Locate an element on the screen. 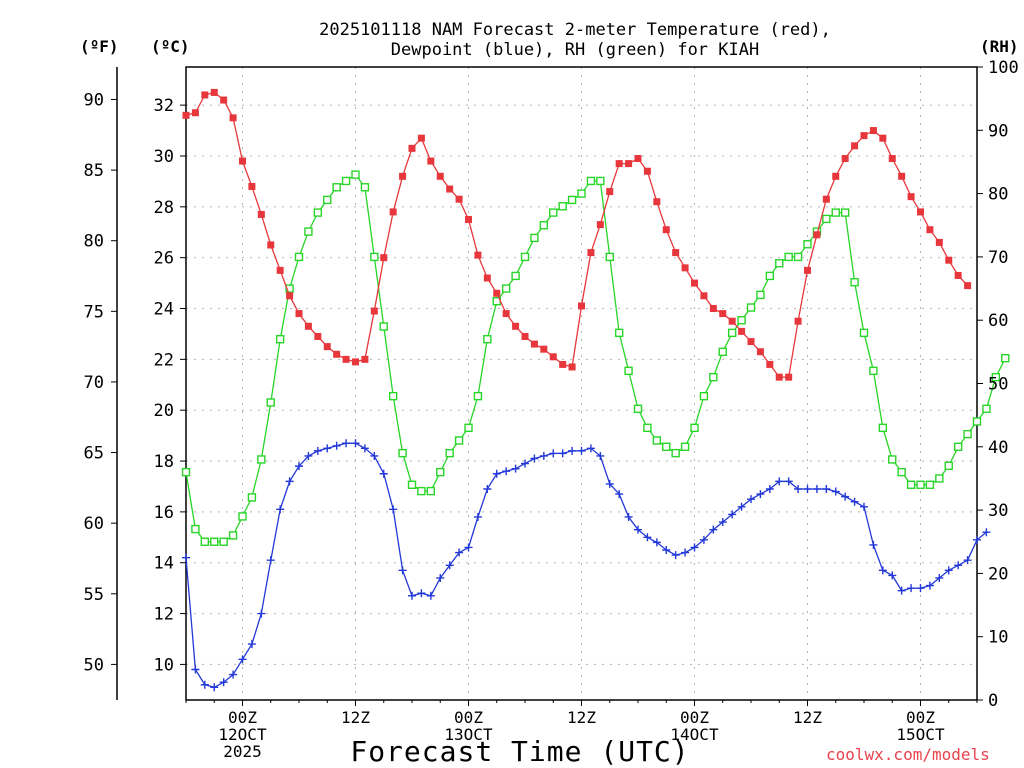  fahrenheit-tick-label: 90 is located at coordinates (94, 100).